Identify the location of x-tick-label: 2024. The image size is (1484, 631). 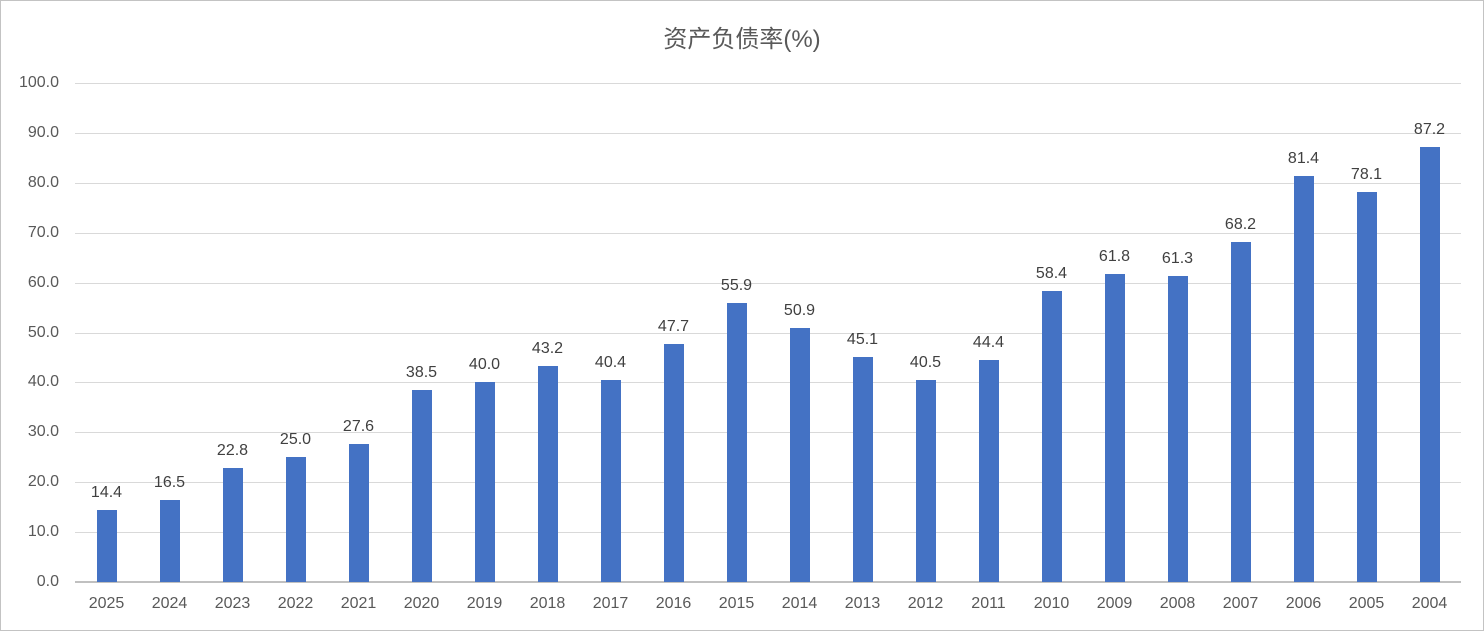
(169, 603).